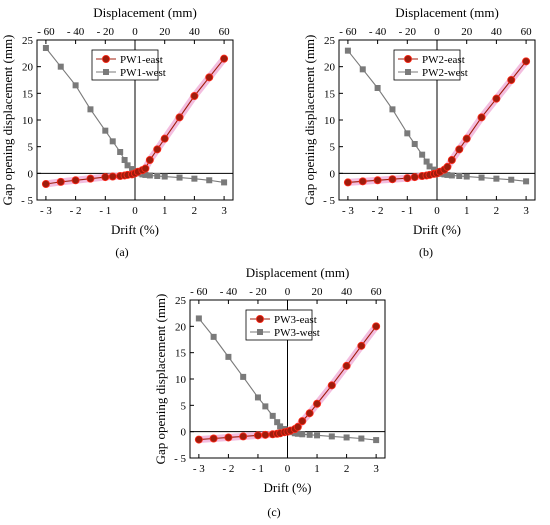 This screenshot has width=550, height=525. Describe the element at coordinates (121, 252) in the screenshot. I see `panel-label: (a)` at that location.